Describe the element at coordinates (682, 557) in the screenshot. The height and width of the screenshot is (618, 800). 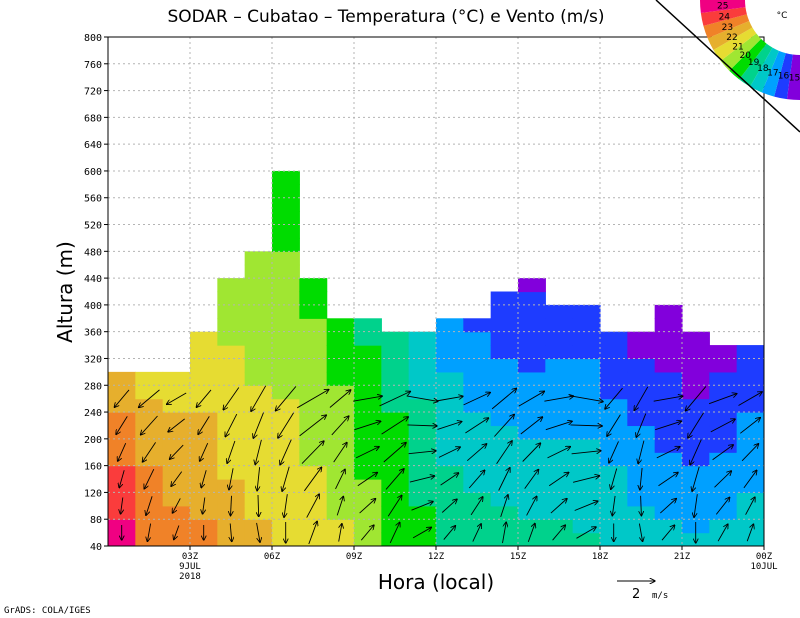
I see `x-tick-label: 21Z` at that location.